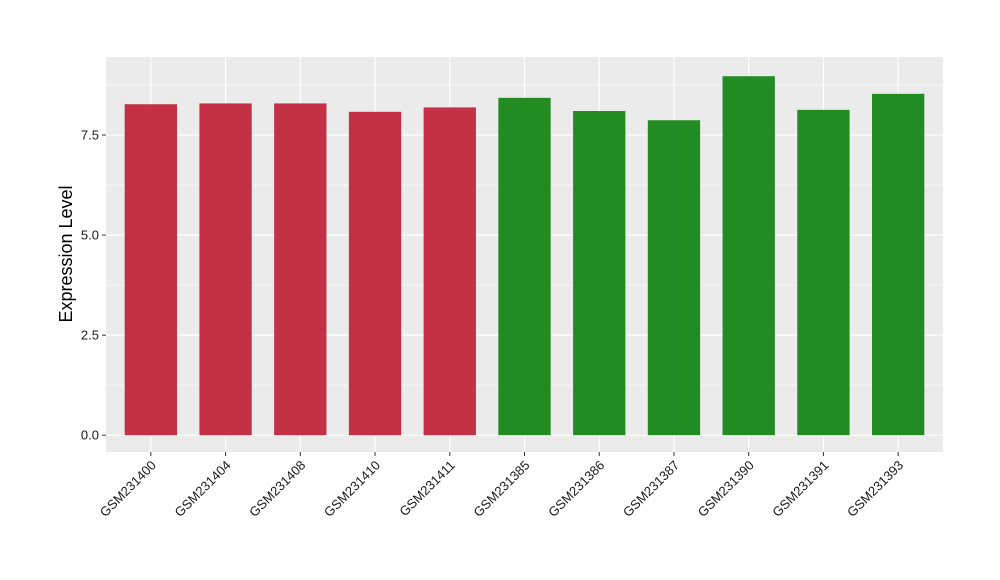 The image size is (1000, 580). What do you see at coordinates (90, 435) in the screenshot?
I see `y-tick-label: 0.0` at bounding box center [90, 435].